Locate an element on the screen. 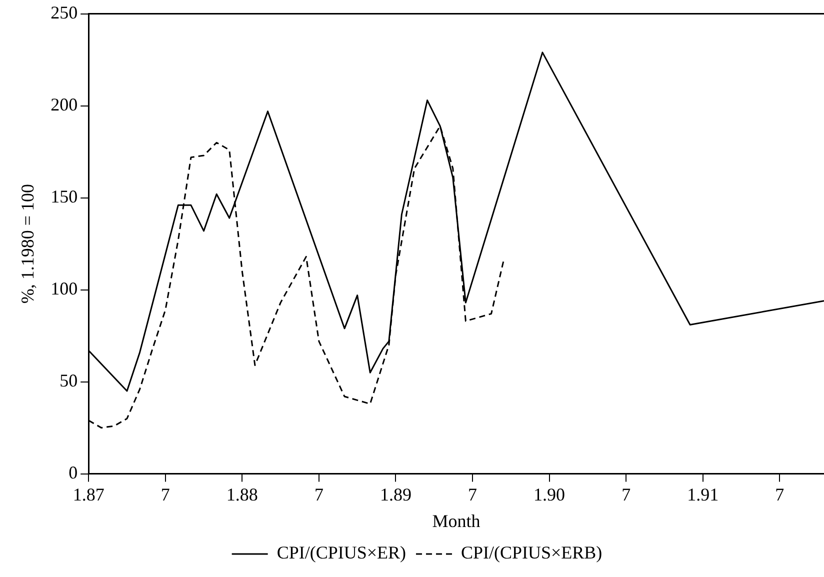 The width and height of the screenshot is (824, 577). y-tick-label: 200 is located at coordinates (64, 104).